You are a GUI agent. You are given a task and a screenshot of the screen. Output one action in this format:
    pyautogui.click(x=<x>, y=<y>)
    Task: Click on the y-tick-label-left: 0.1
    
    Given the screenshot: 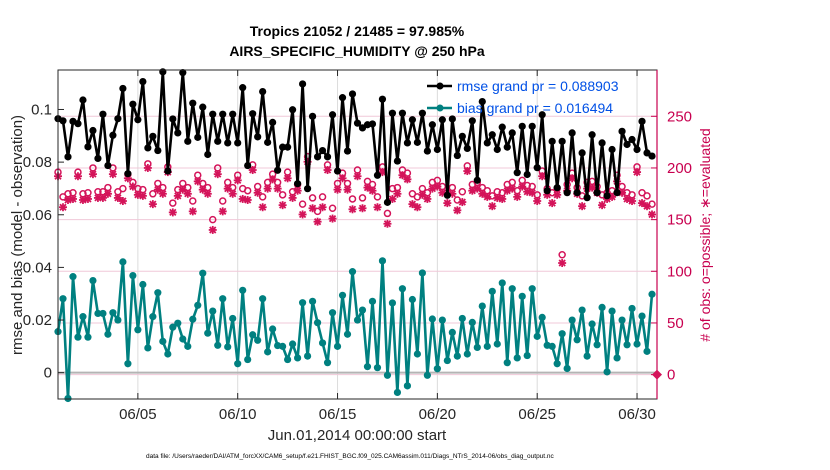 What is the action you would take?
    pyautogui.click(x=41, y=109)
    